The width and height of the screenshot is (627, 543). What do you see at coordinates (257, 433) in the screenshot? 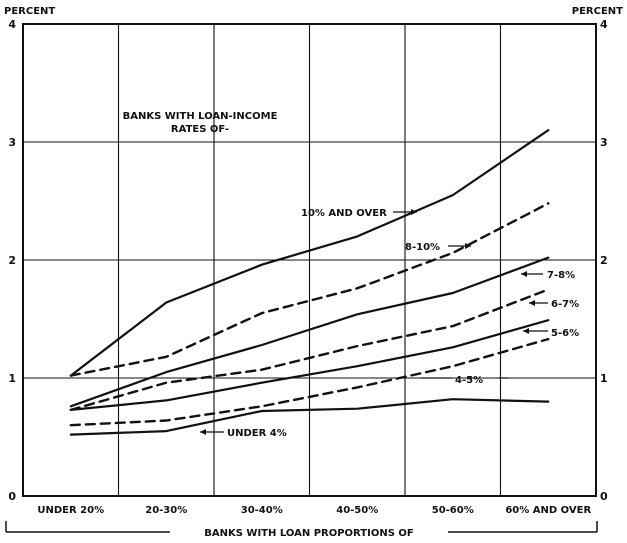
I see `annotation-under-4: UNDER 4%` at bounding box center [257, 433].